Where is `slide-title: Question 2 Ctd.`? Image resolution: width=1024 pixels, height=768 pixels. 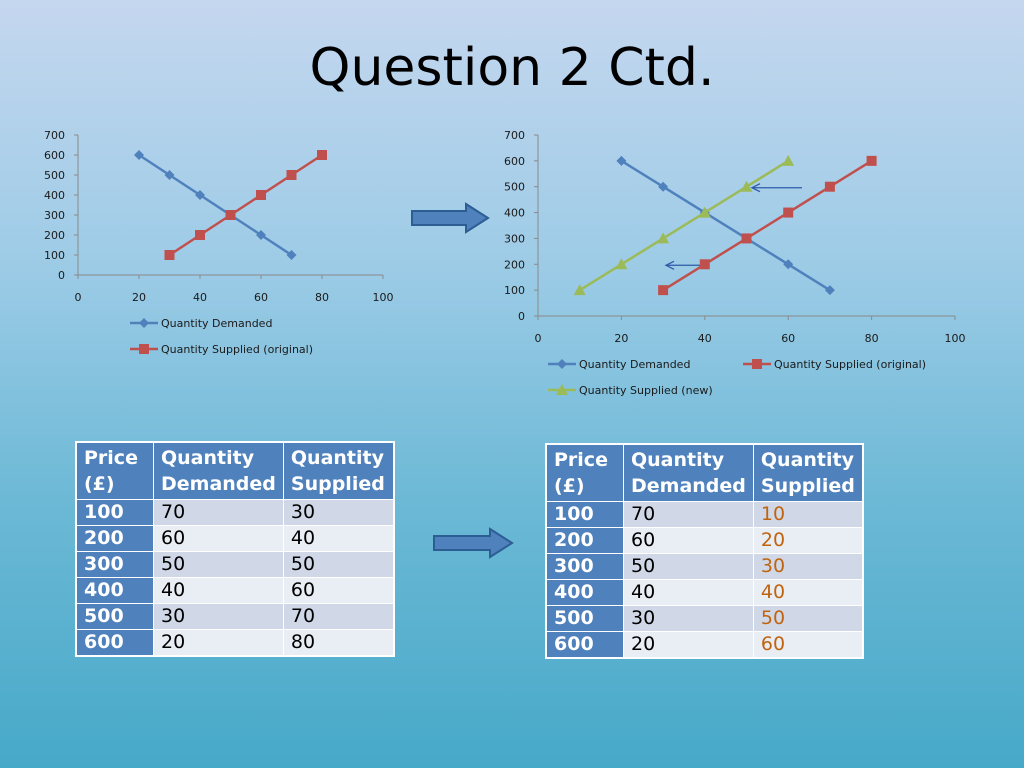 slide-title: Question 2 Ctd. is located at coordinates (512, 68).